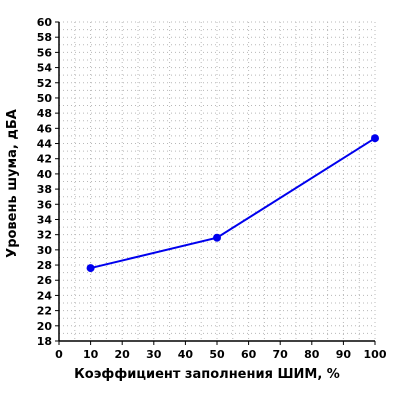  What do you see at coordinates (45, 98) in the screenshot?
I see `y-tick-label: 50` at bounding box center [45, 98].